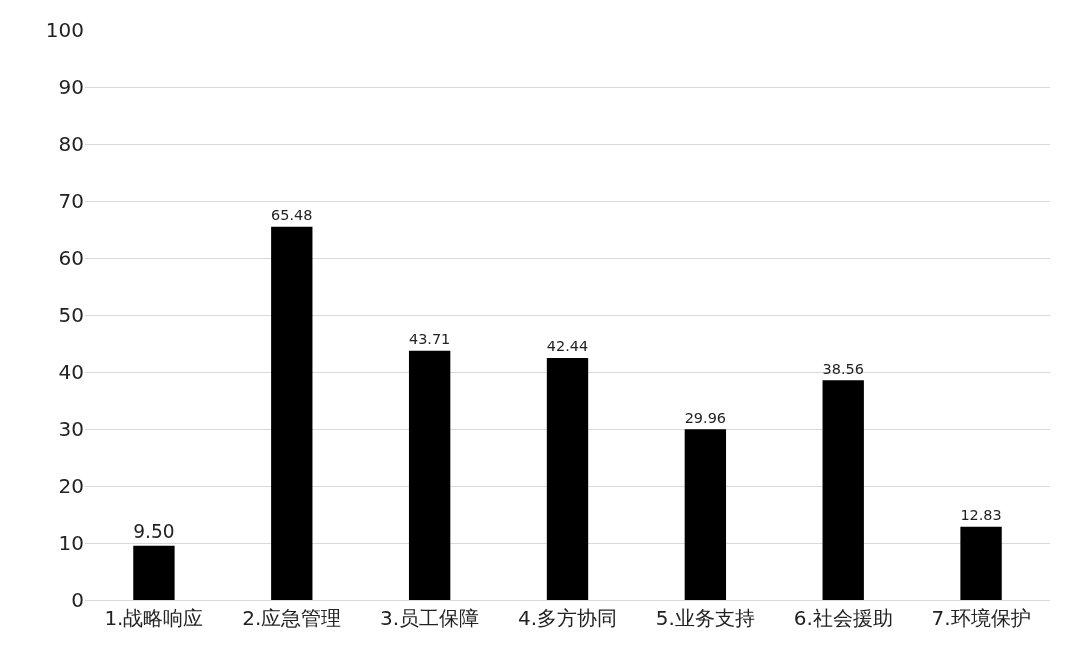  I want to click on data-label: 29.96, so click(705, 417).